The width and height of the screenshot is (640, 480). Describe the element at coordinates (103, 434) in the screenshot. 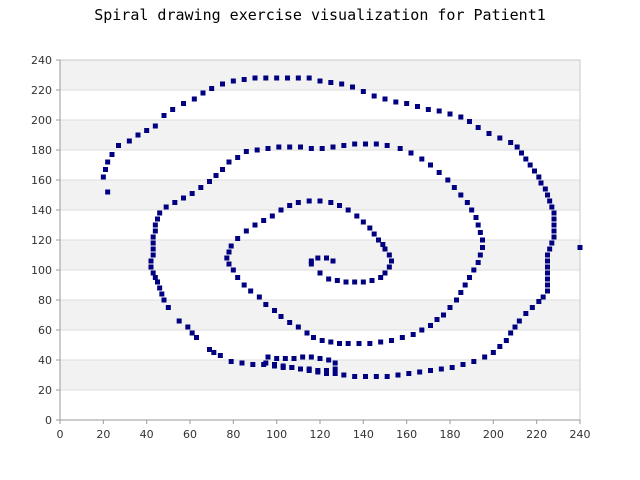

I see `x-tick-label: 20` at that location.